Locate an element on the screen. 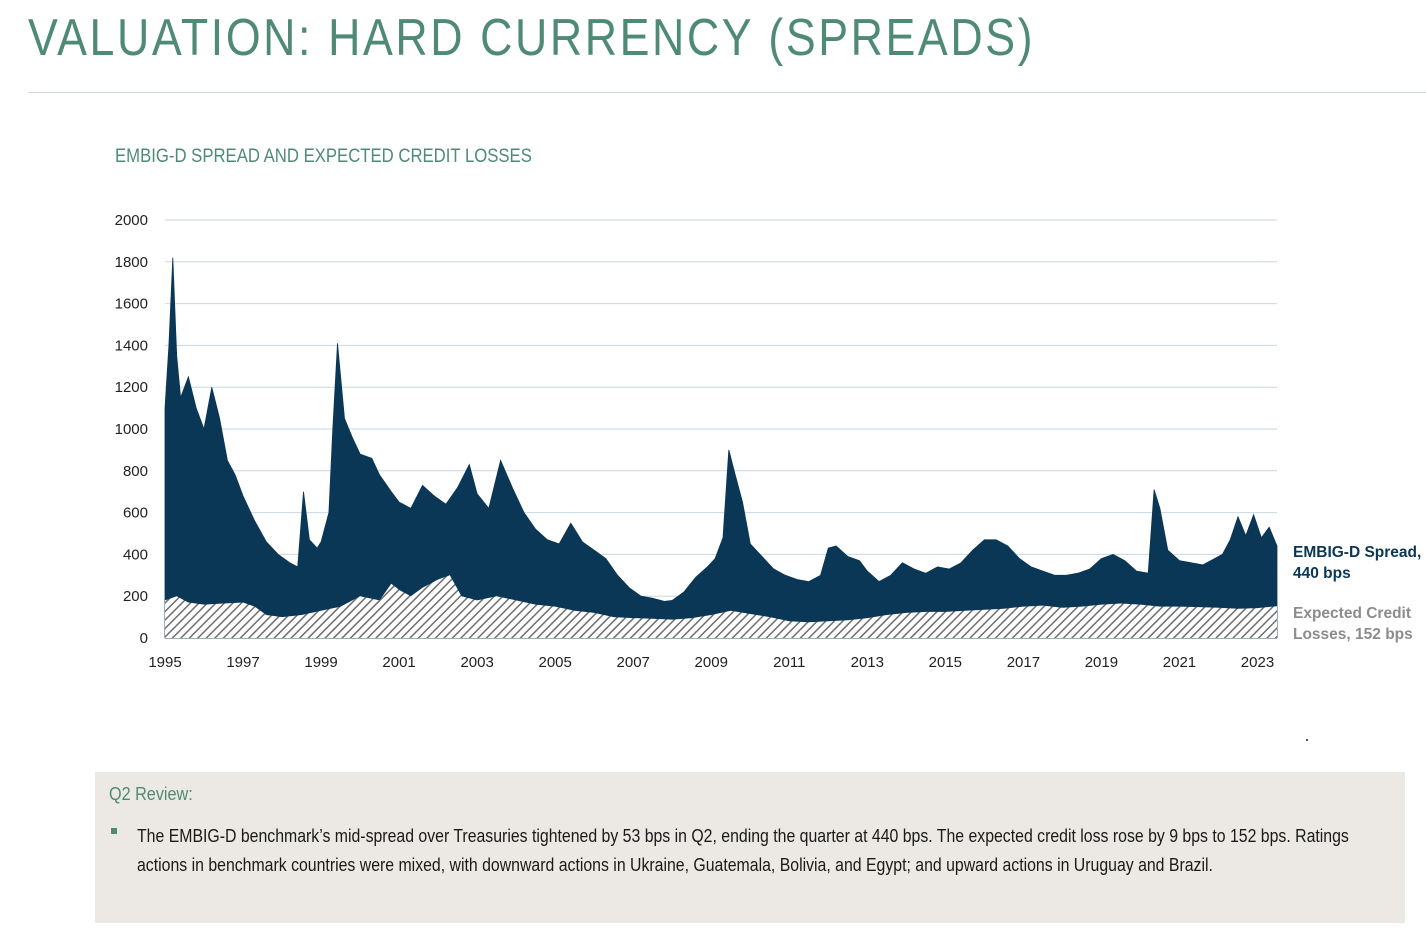  y-tick-label: 200 is located at coordinates (135, 596).